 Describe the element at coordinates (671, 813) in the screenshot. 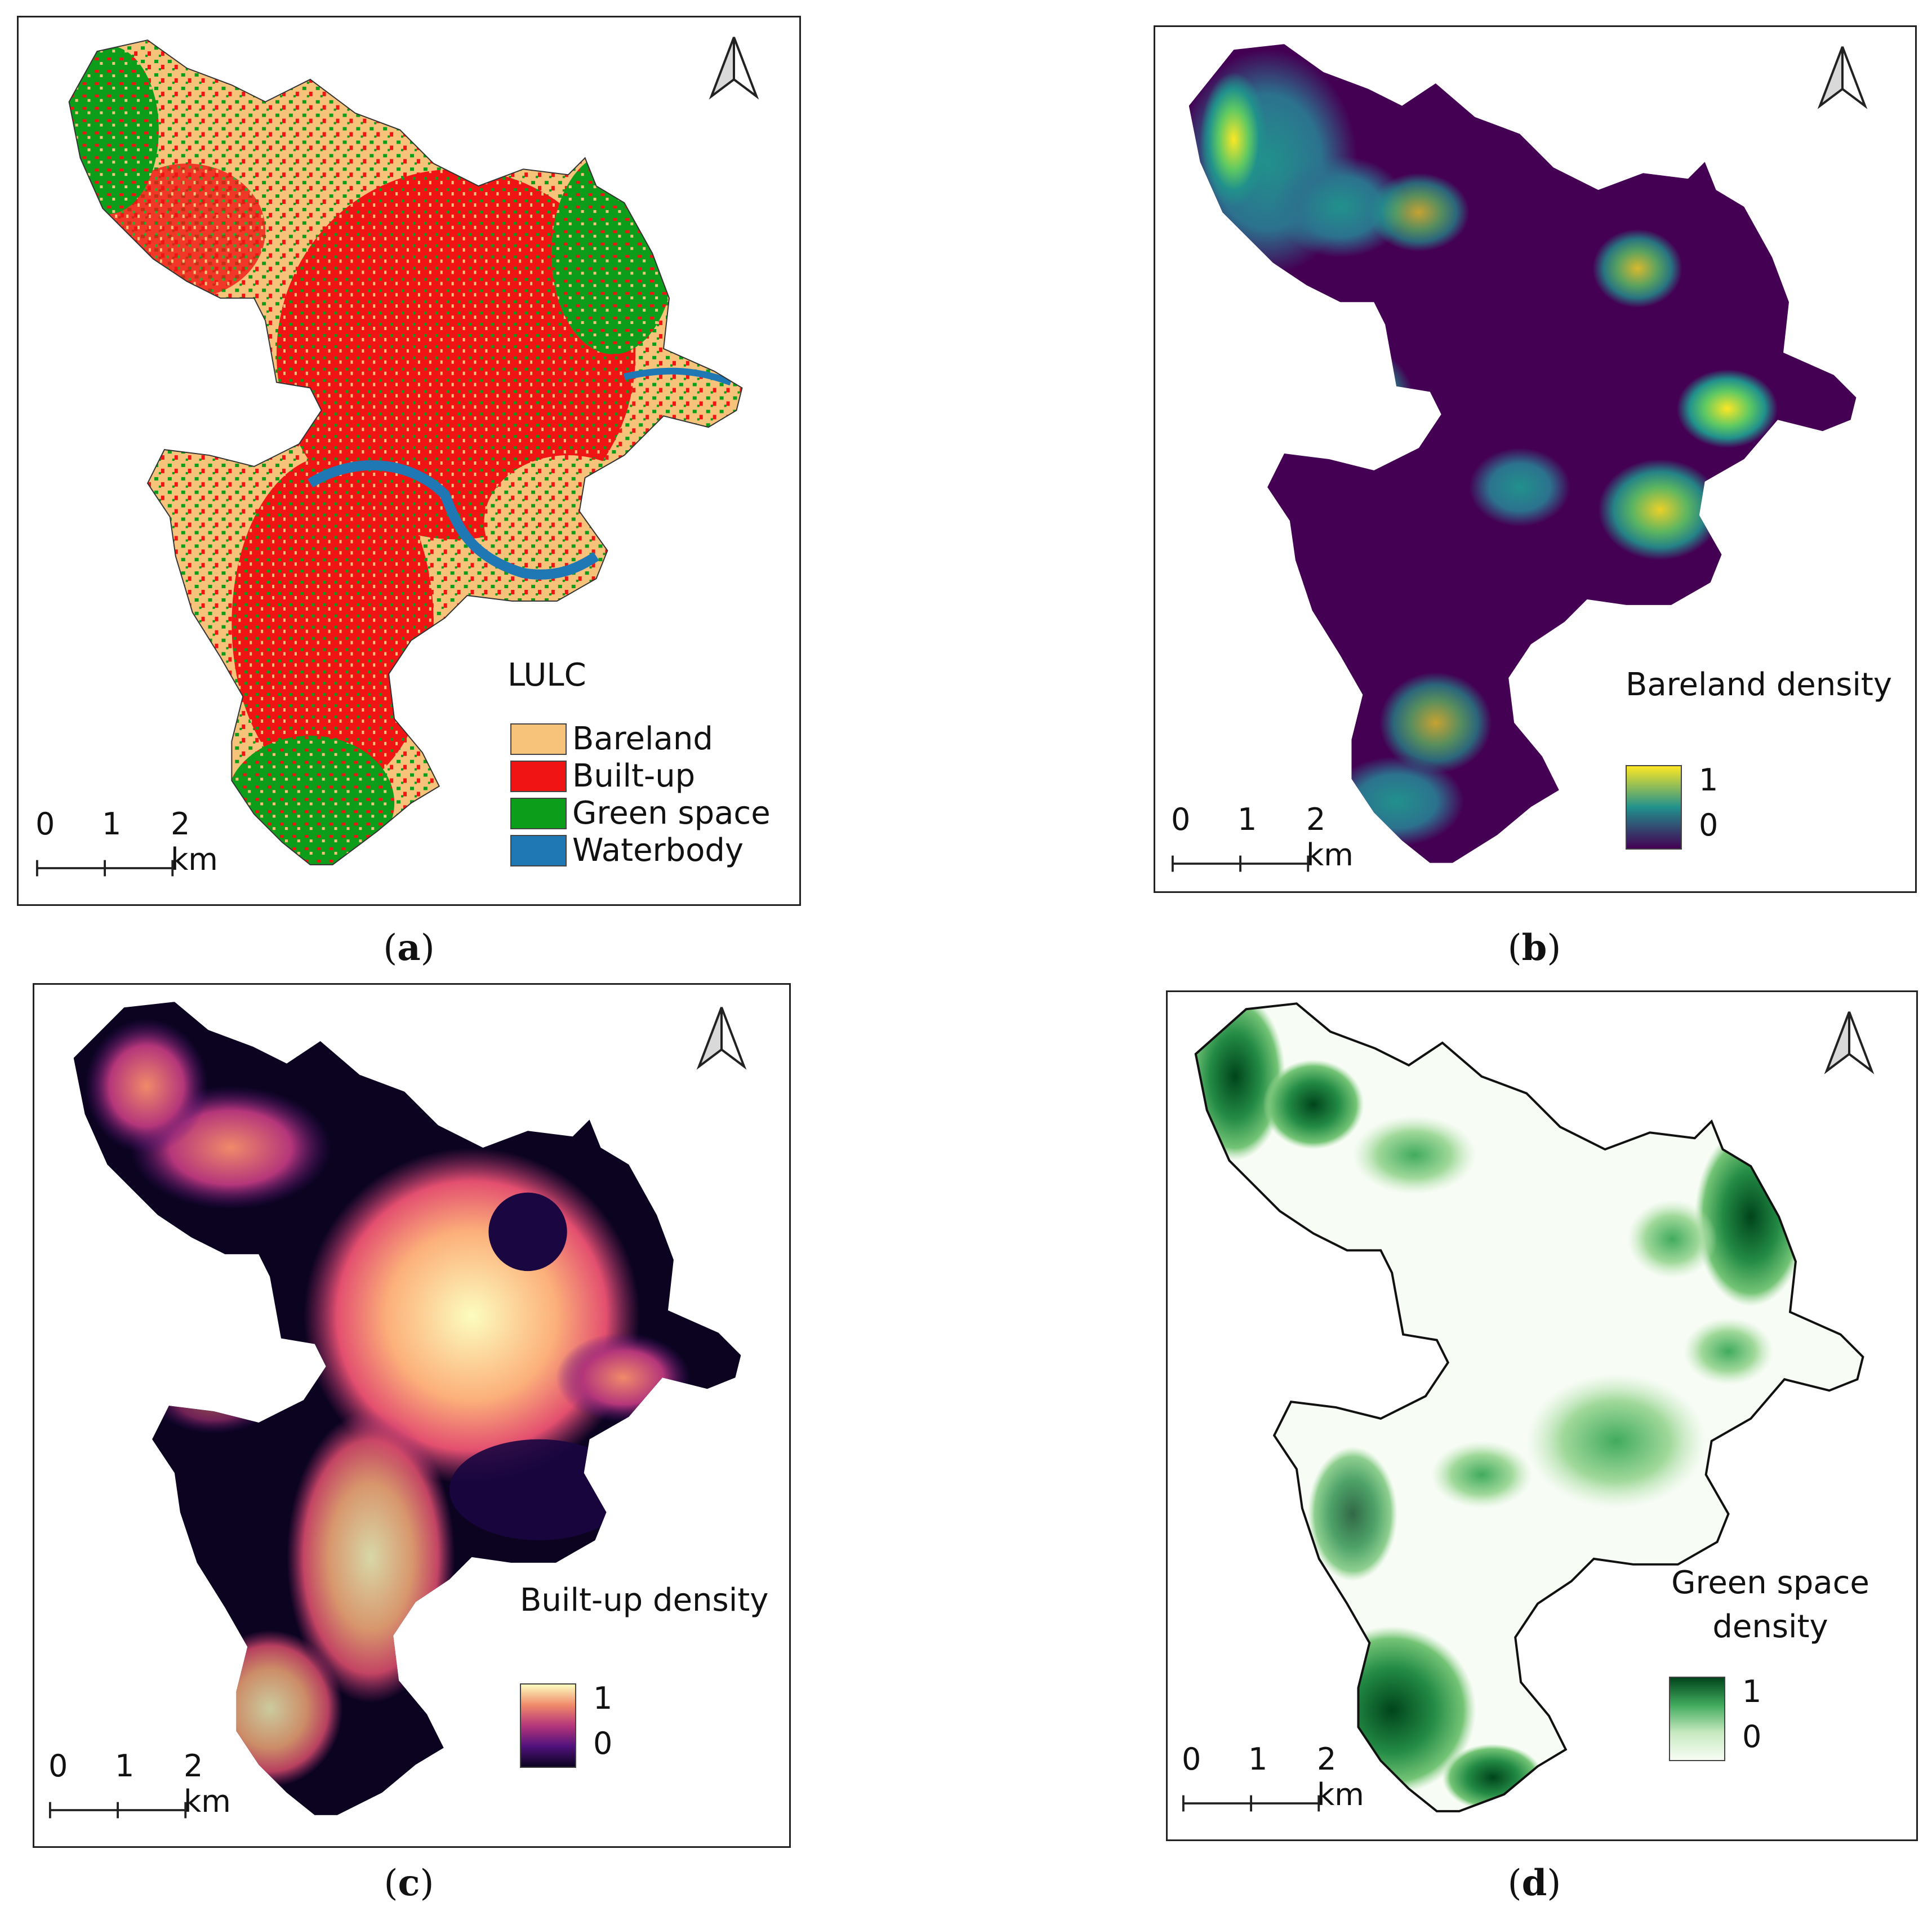

I see `legend-label: Green space` at that location.